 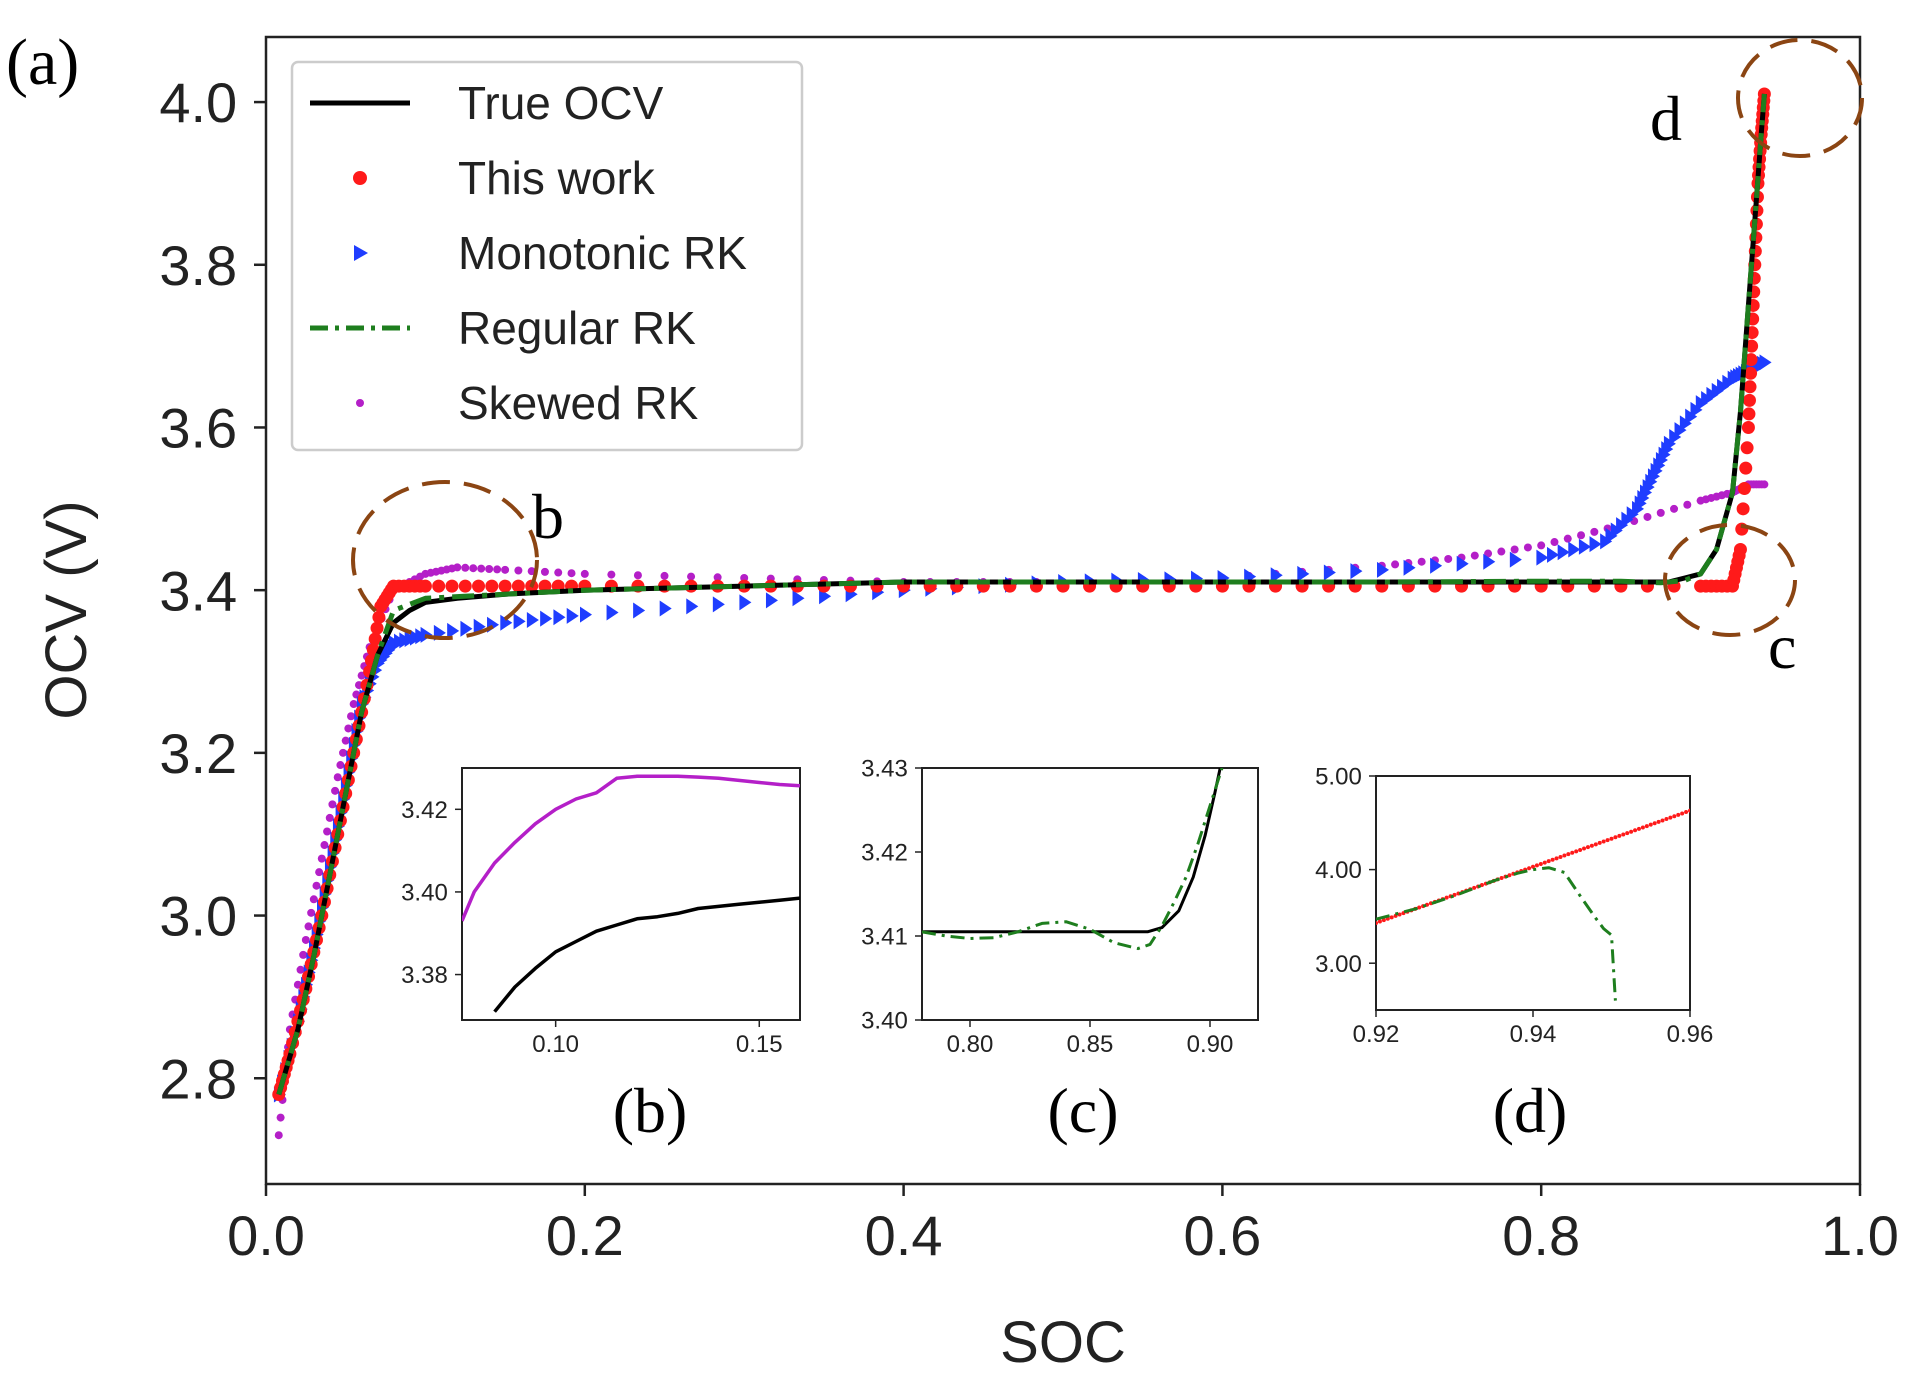 I want to click on legend-item-monotonic-rk: Monotonic RK, so click(x=550, y=253).